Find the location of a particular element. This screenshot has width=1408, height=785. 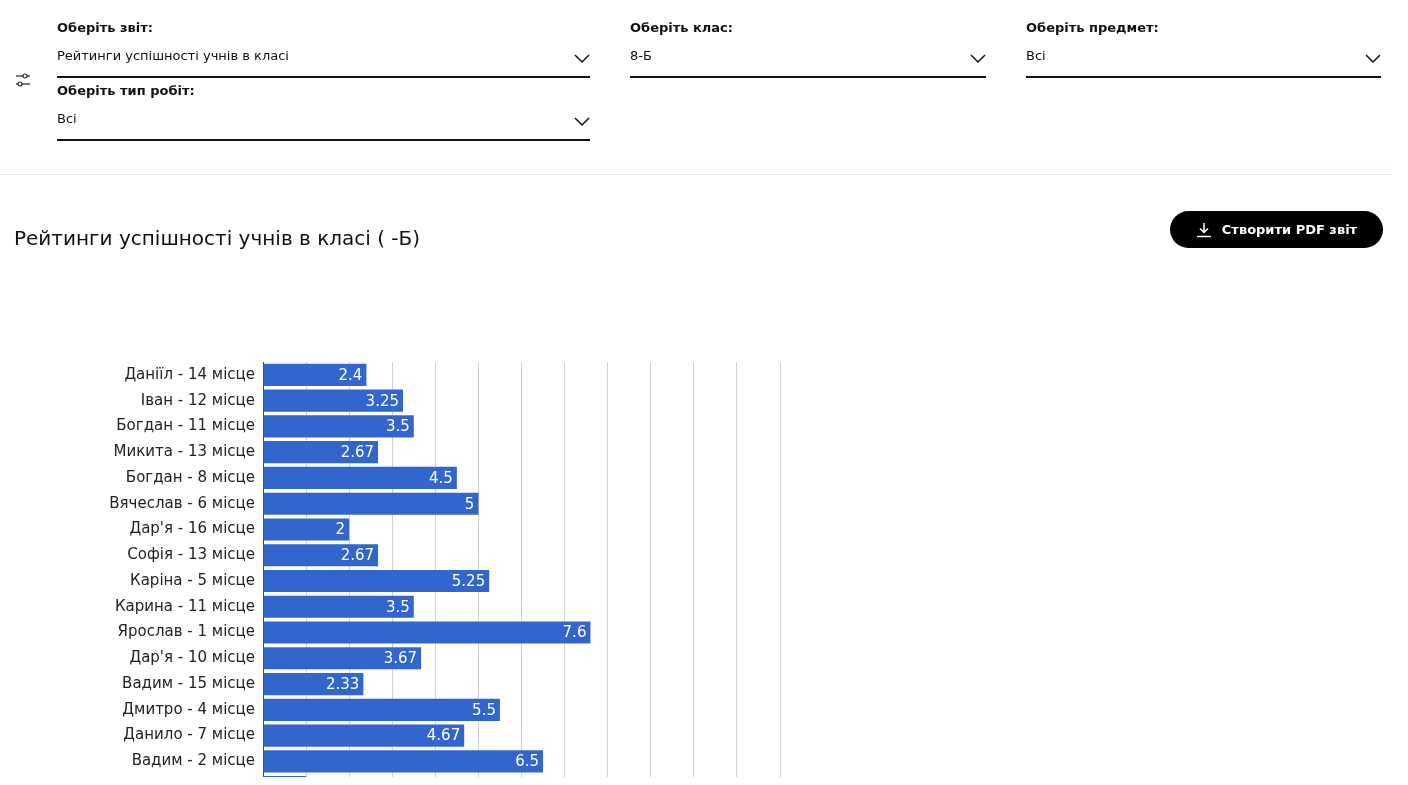

data-label: 3.25 is located at coordinates (382, 400).